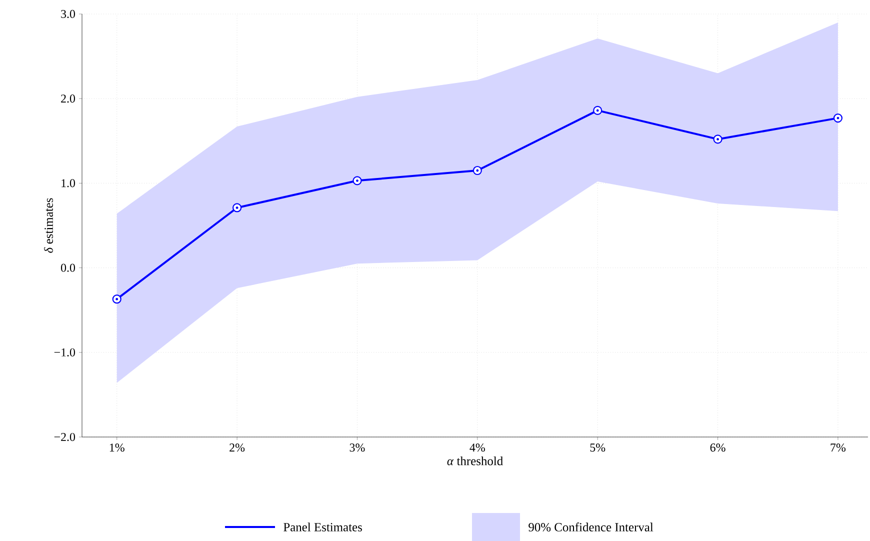  Describe the element at coordinates (475, 461) in the screenshot. I see `x-axis-title: α threshold` at that location.